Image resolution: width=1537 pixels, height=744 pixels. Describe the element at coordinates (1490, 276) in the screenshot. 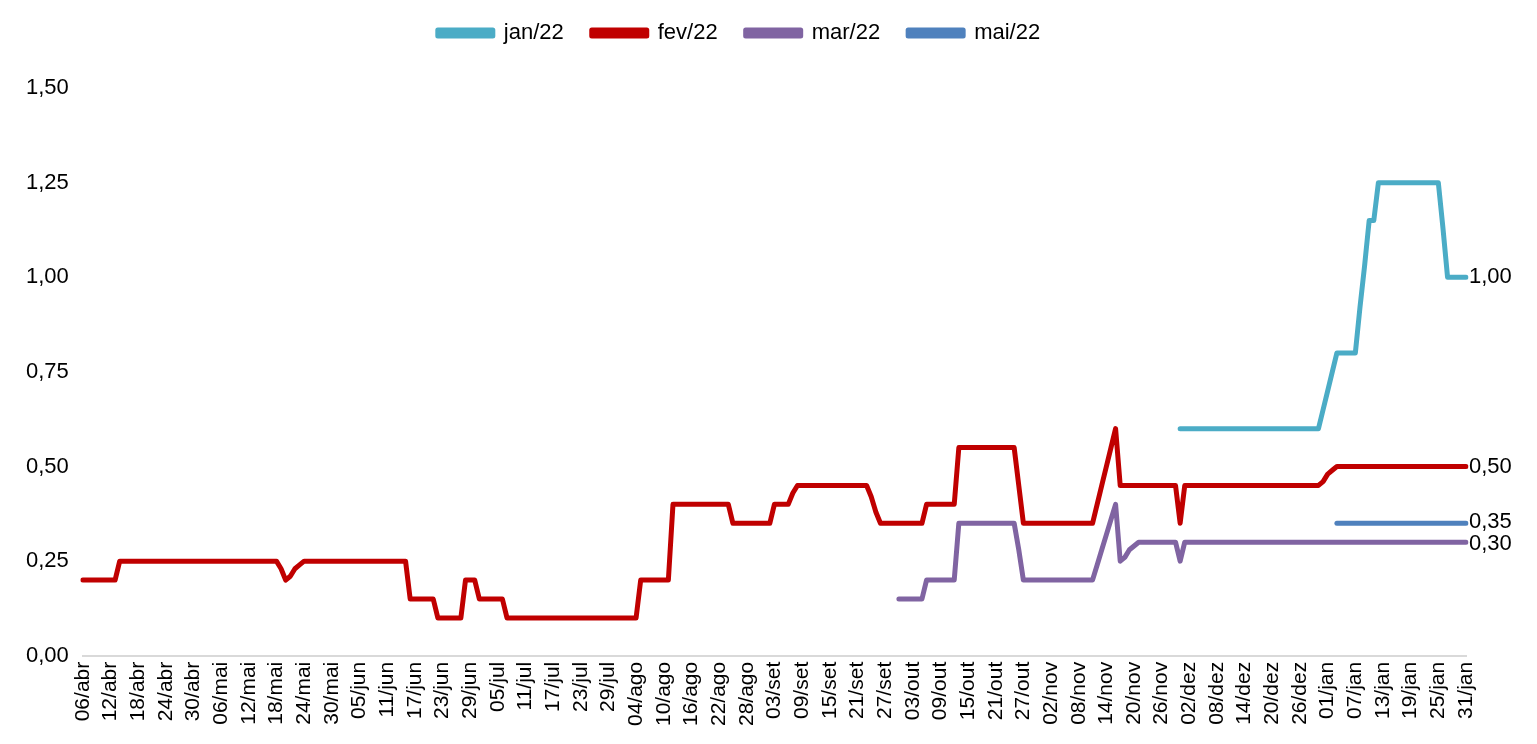

I see `data-label: 1,00` at that location.